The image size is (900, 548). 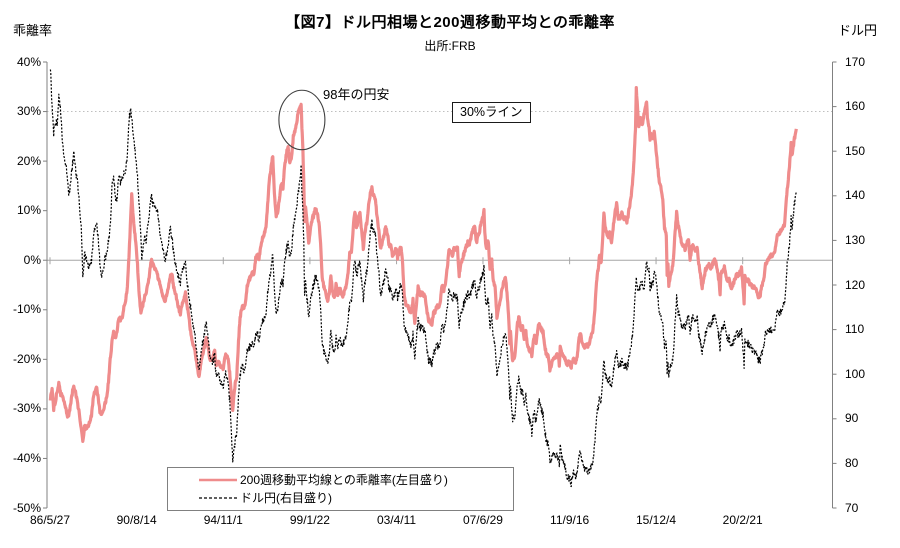 I want to click on 1998-peak-ellipse, so click(x=302, y=120).